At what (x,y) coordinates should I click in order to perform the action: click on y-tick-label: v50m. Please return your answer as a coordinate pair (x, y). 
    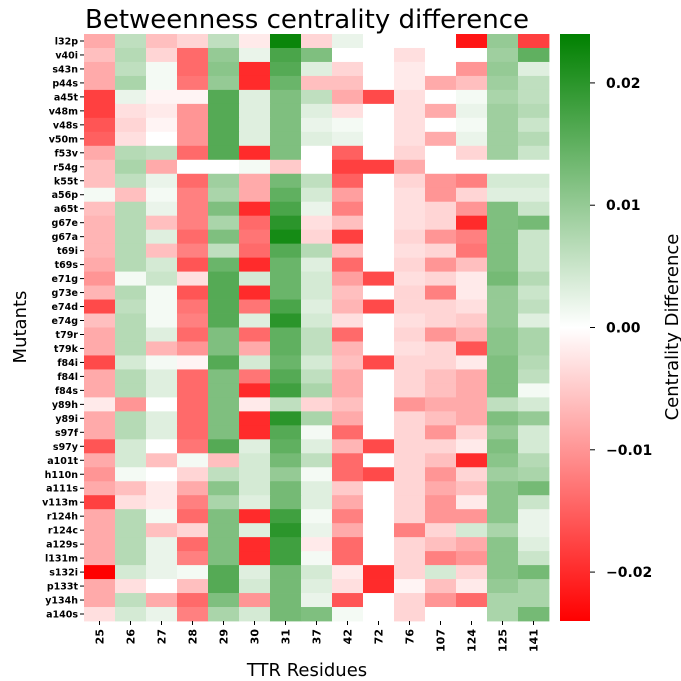
    Looking at the image, I should click on (63, 139).